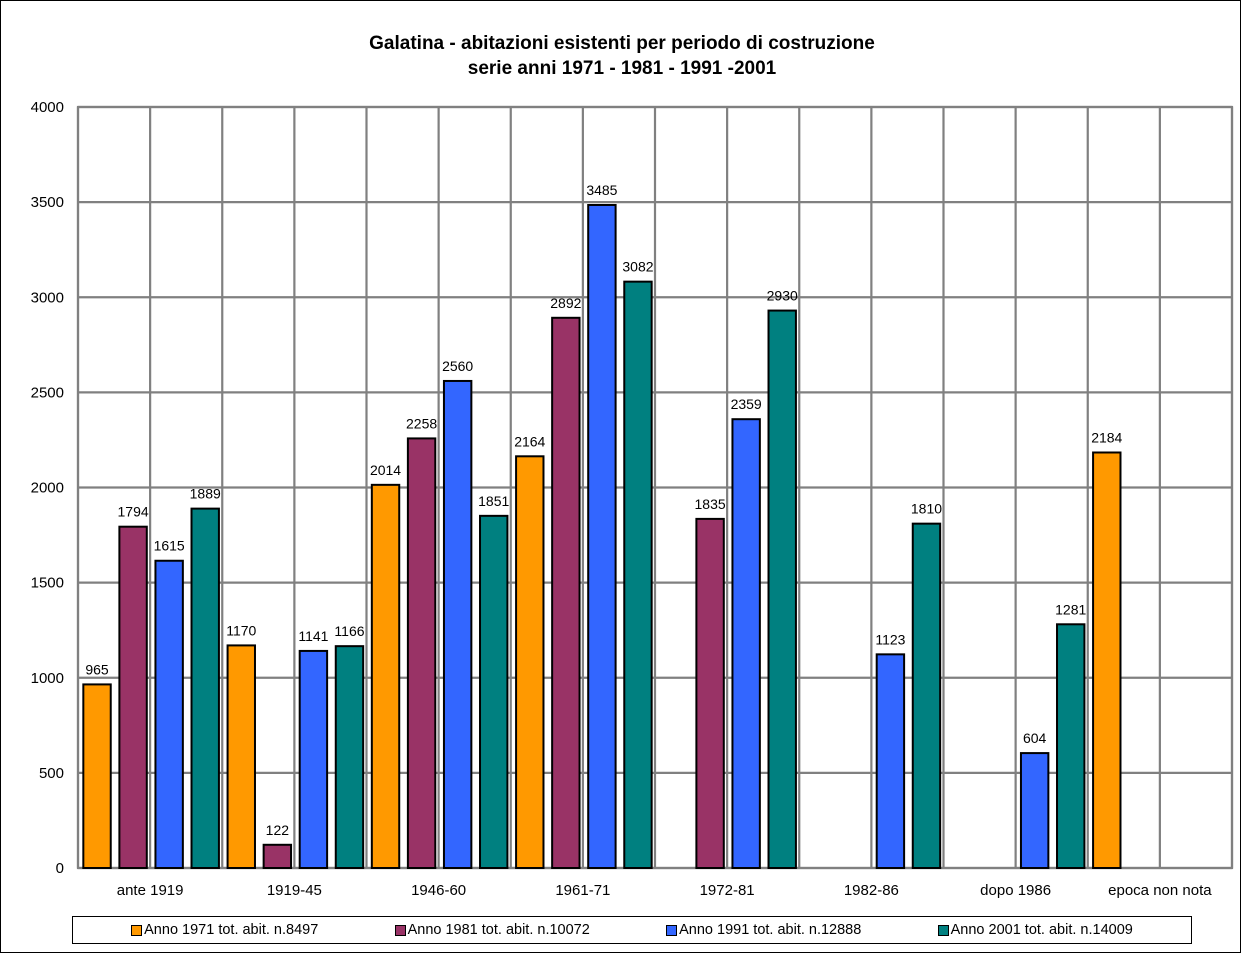 The height and width of the screenshot is (956, 1244). What do you see at coordinates (241, 630) in the screenshot?
I see `data-label: 1170` at bounding box center [241, 630].